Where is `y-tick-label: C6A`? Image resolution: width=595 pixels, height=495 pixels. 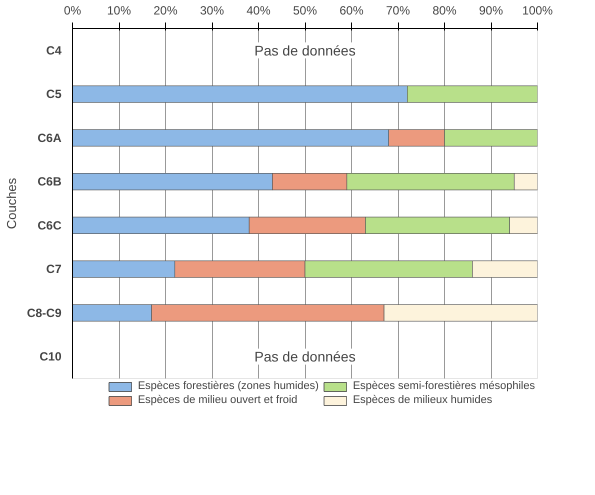 y-tick-label: C6A is located at coordinates (49, 137).